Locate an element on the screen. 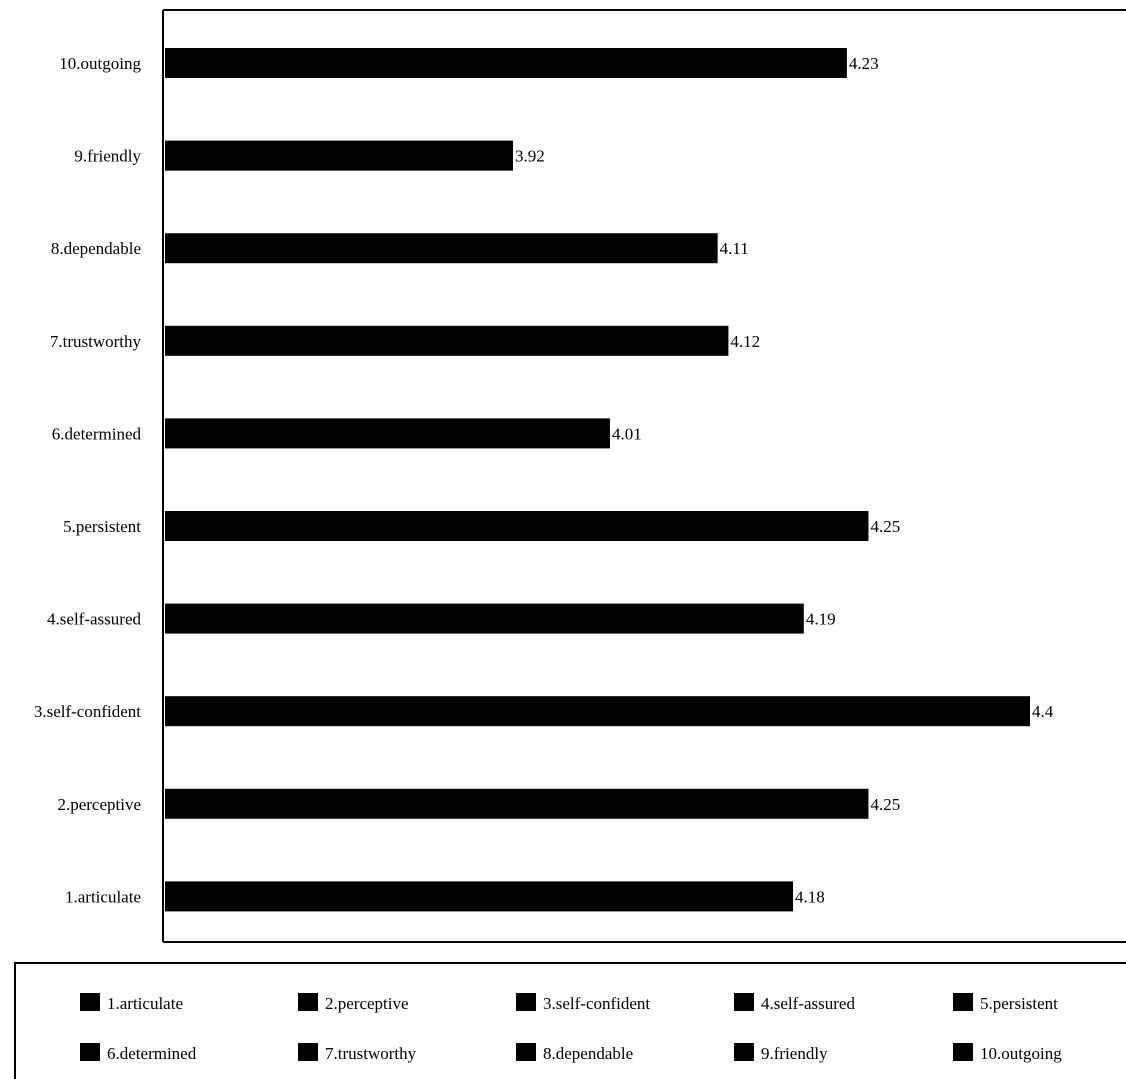  legend-entry: 3.self-confident is located at coordinates (596, 1003).